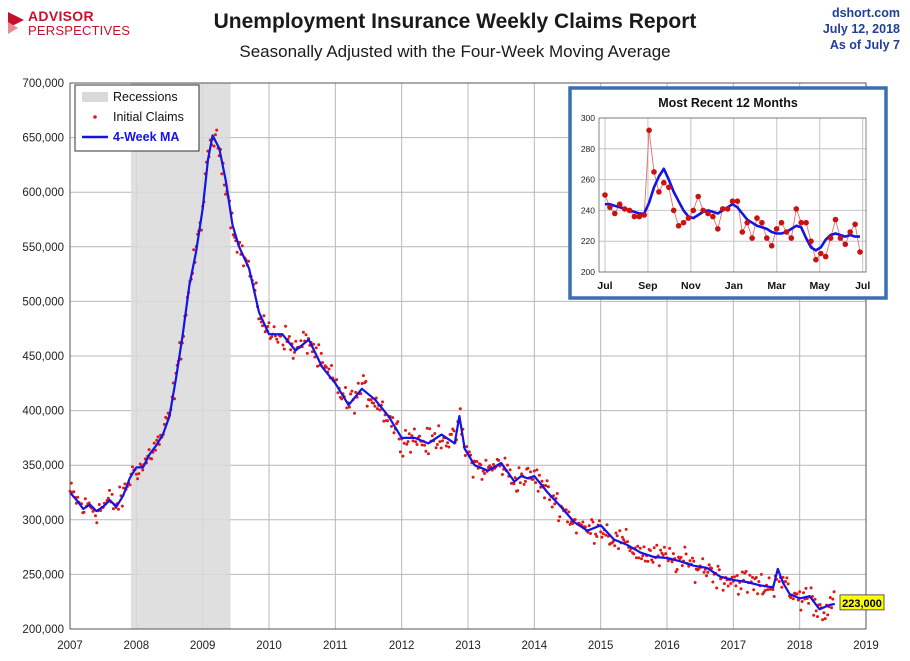 The width and height of the screenshot is (910, 661). Describe the element at coordinates (76, 24) in the screenshot. I see `advisor-perspectives-logo: ADVISOR PERSPECTIVES` at that location.